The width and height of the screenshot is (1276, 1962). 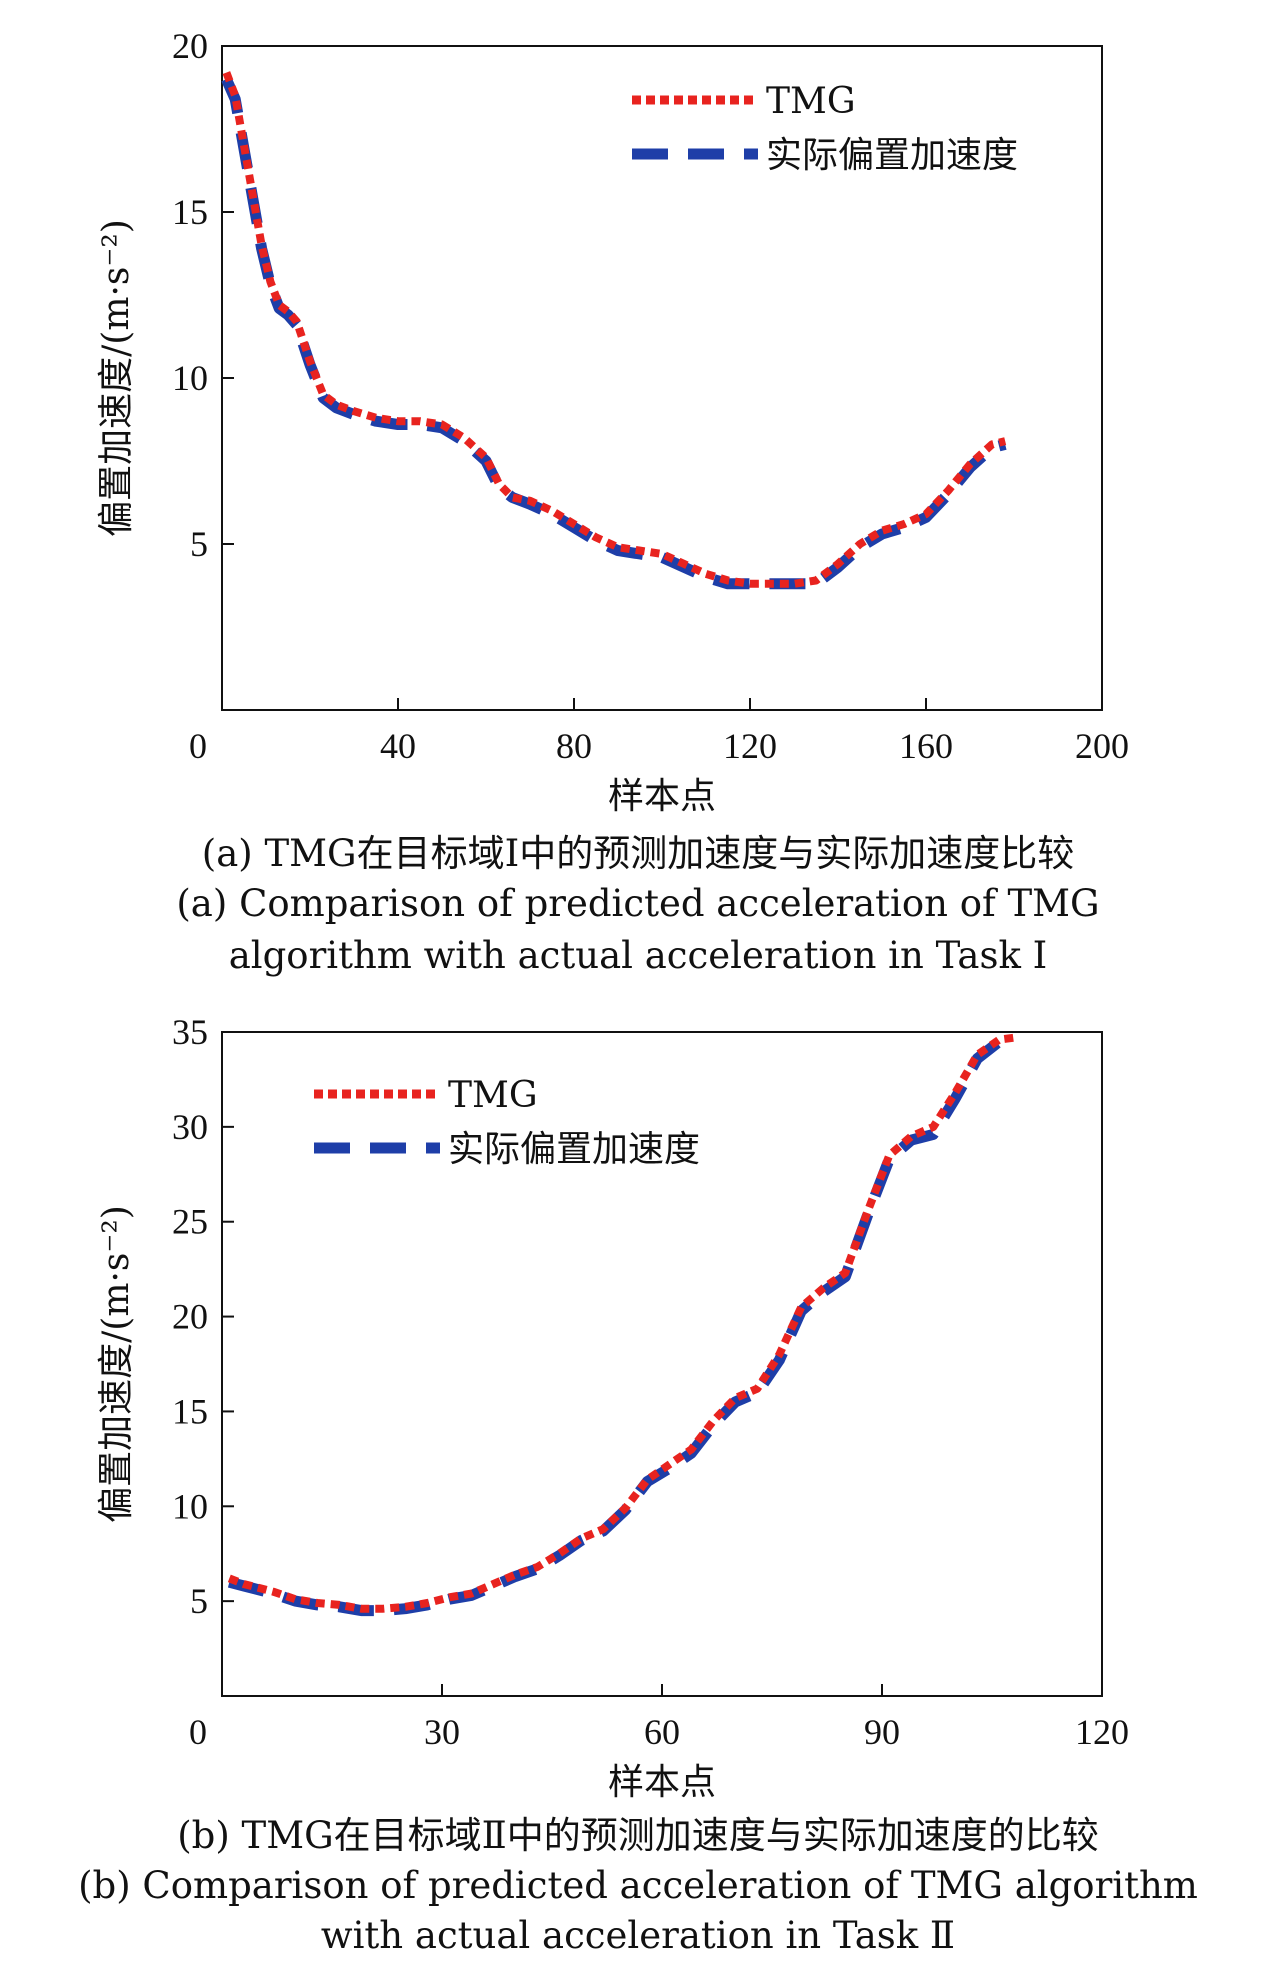 What do you see at coordinates (116, 1364) in the screenshot?
I see `chart-b-y-axis-title: 偏置加速度/(m·s⁻²)` at bounding box center [116, 1364].